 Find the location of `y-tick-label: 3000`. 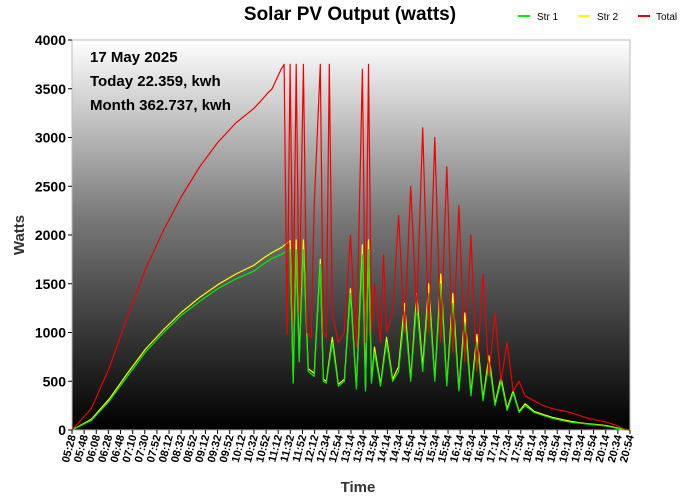

y-tick-label: 3000 is located at coordinates (50, 138).